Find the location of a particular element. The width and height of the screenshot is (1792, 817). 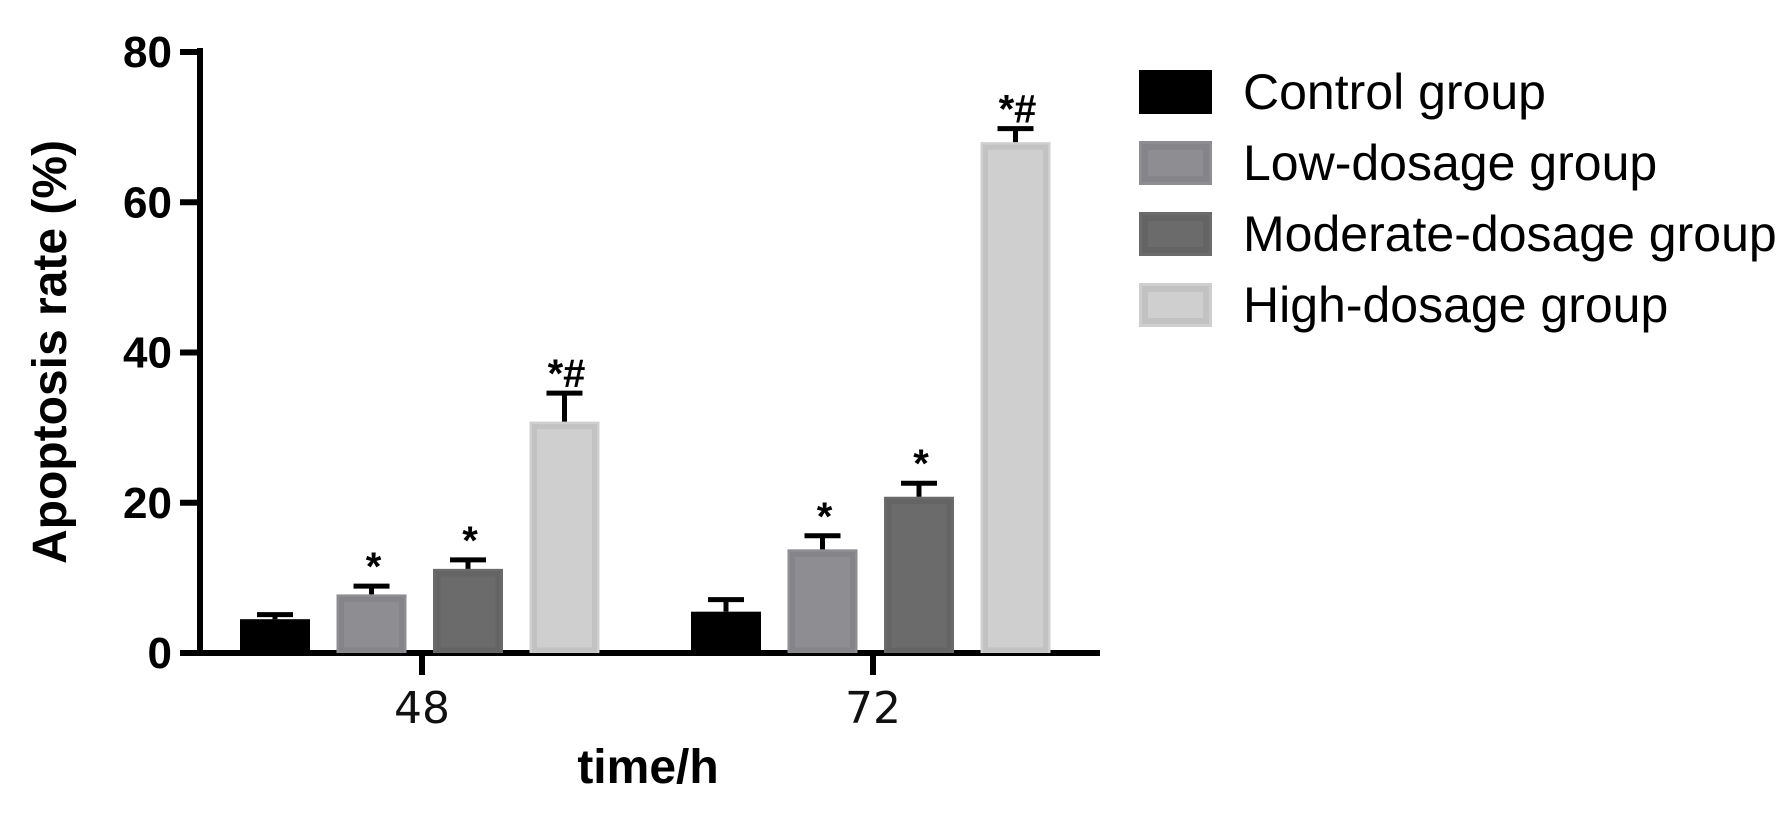

x-axis-title: time/h is located at coordinates (647, 767).